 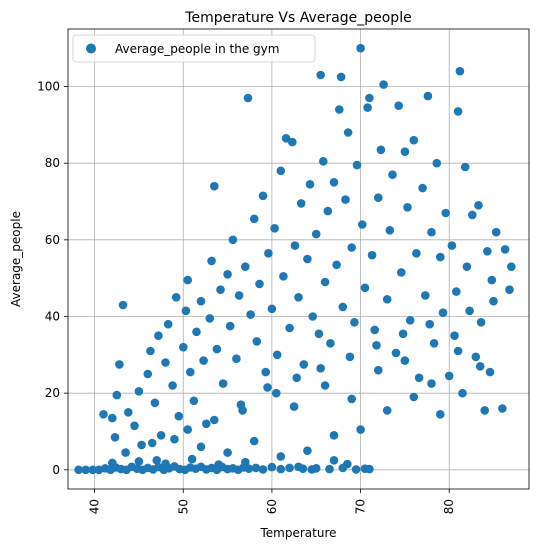 I want to click on x-axis-ticks: 40 50 60 70 80, so click(x=272, y=501).